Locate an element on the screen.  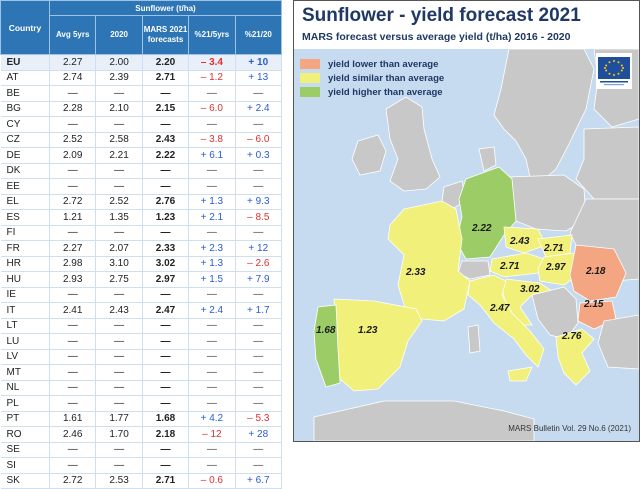
table-row-cz: CZ 2.52 2.58 2.43– 3.8– 6.0 is located at coordinates (141, 140).